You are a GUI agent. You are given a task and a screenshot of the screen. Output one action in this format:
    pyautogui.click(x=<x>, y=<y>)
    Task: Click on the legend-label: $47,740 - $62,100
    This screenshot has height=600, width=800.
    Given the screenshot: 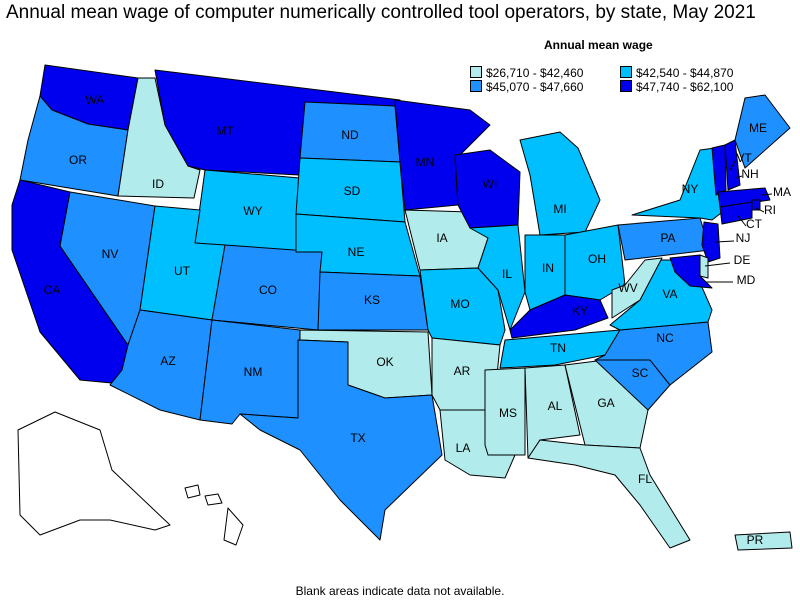 What is the action you would take?
    pyautogui.click(x=685, y=87)
    